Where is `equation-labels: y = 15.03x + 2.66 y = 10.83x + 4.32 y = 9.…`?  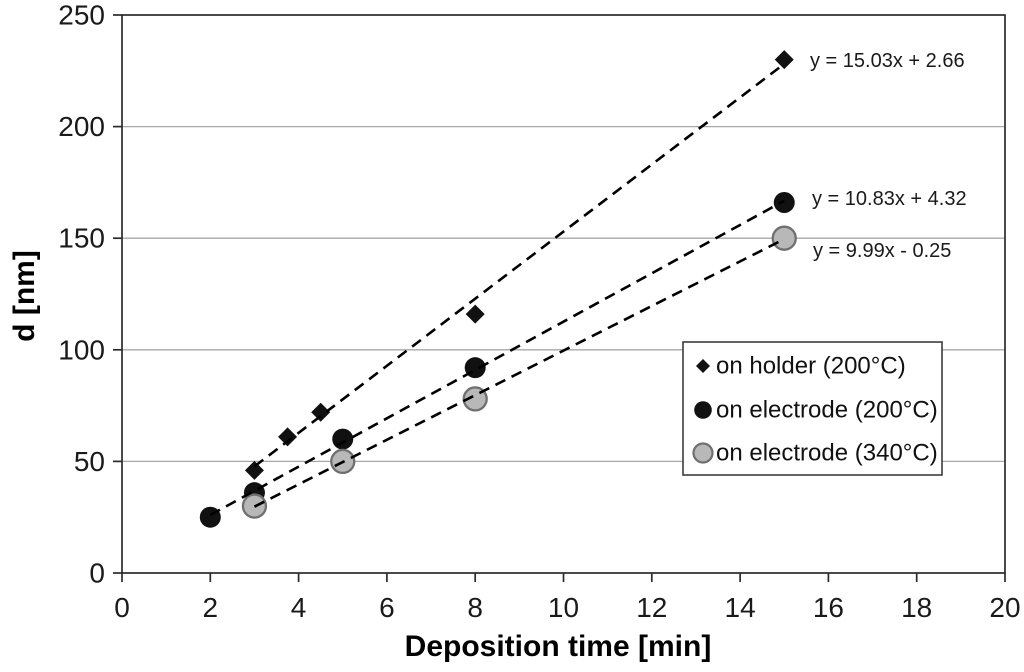
equation-labels: y = 15.03x + 2.66 y = 10.83x + 4.32 y = 9.… is located at coordinates (888, 156).